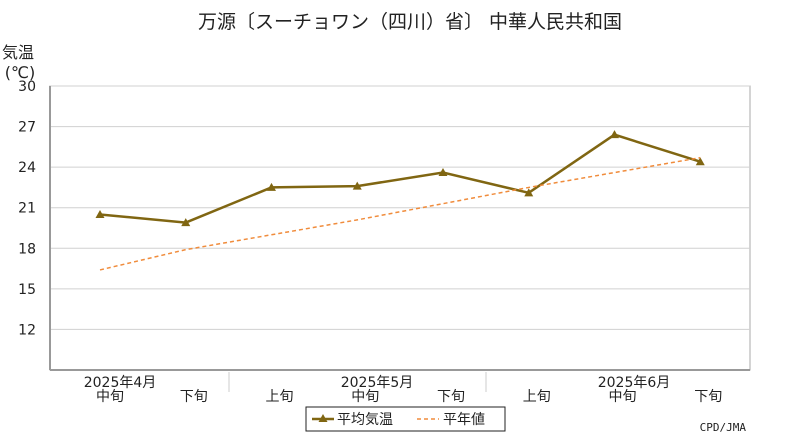 The width and height of the screenshot is (800, 440). What do you see at coordinates (110, 397) in the screenshot?
I see `x-tick-label-0: 中旬` at bounding box center [110, 397].